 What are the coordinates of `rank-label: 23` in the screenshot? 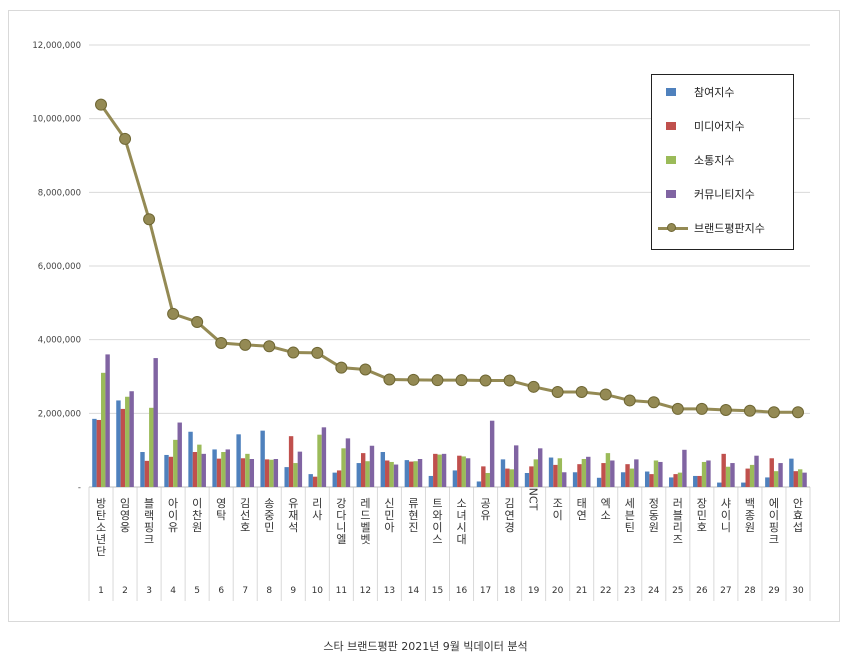 It's located at (629, 591).